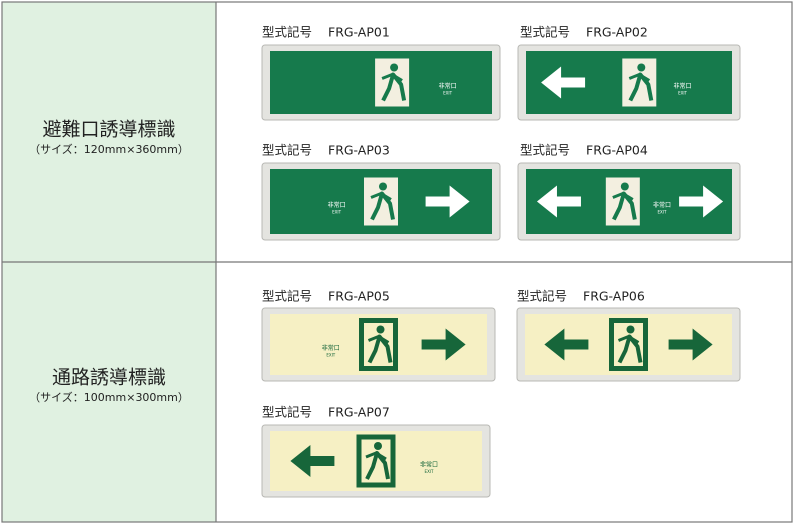 The image size is (795, 526). Describe the element at coordinates (617, 150) in the screenshot. I see `model-number: FRG-AP04` at that location.